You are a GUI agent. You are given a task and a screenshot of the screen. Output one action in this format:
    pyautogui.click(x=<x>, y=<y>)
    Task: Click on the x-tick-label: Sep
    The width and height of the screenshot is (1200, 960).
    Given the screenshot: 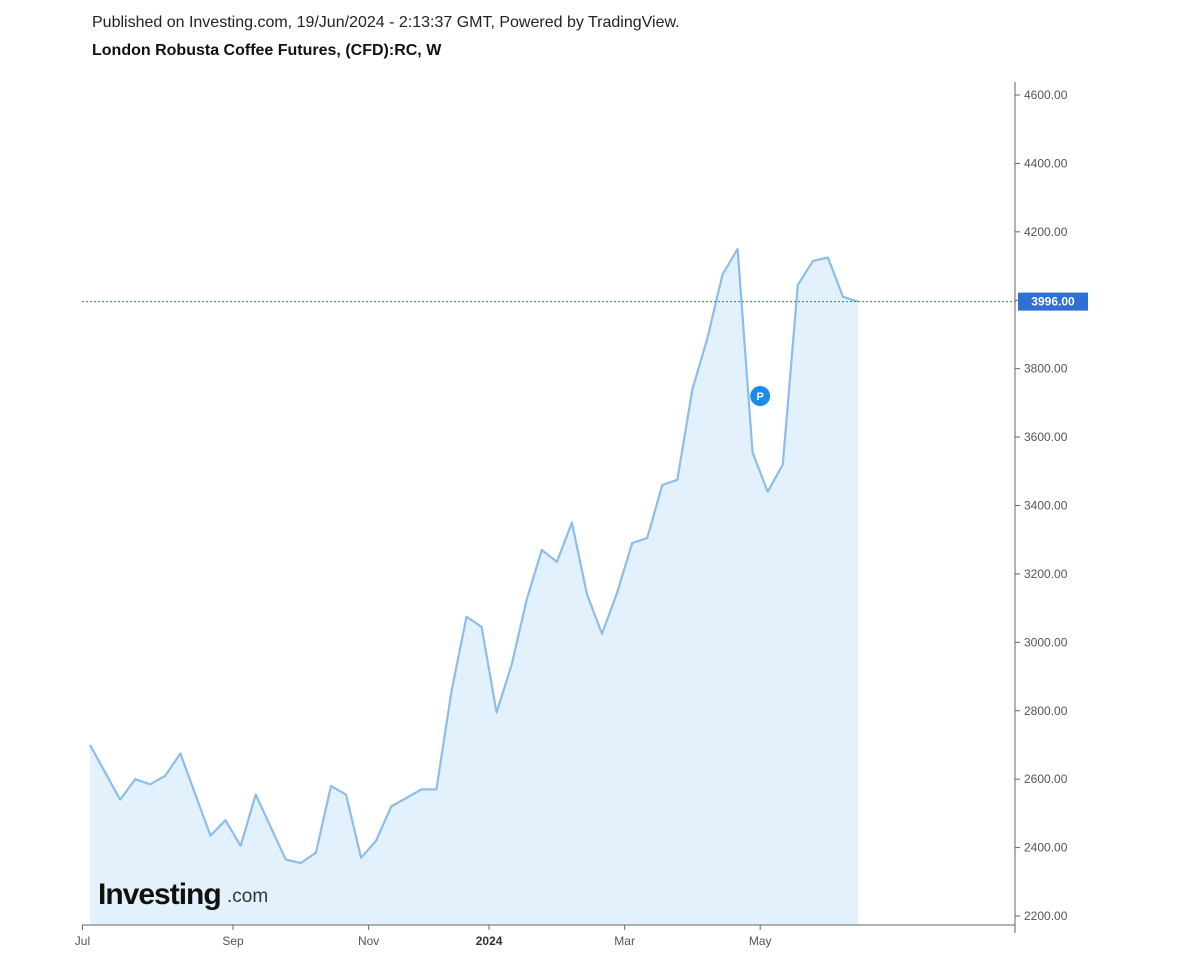 What is the action you would take?
    pyautogui.click(x=233, y=941)
    